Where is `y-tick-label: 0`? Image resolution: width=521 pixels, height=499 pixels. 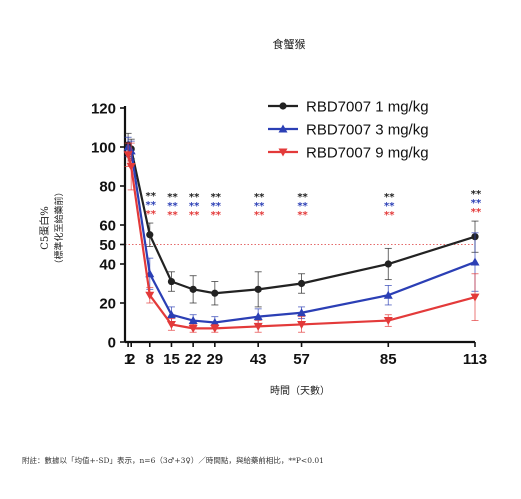 y-tick-label: 0 is located at coordinates (112, 343).